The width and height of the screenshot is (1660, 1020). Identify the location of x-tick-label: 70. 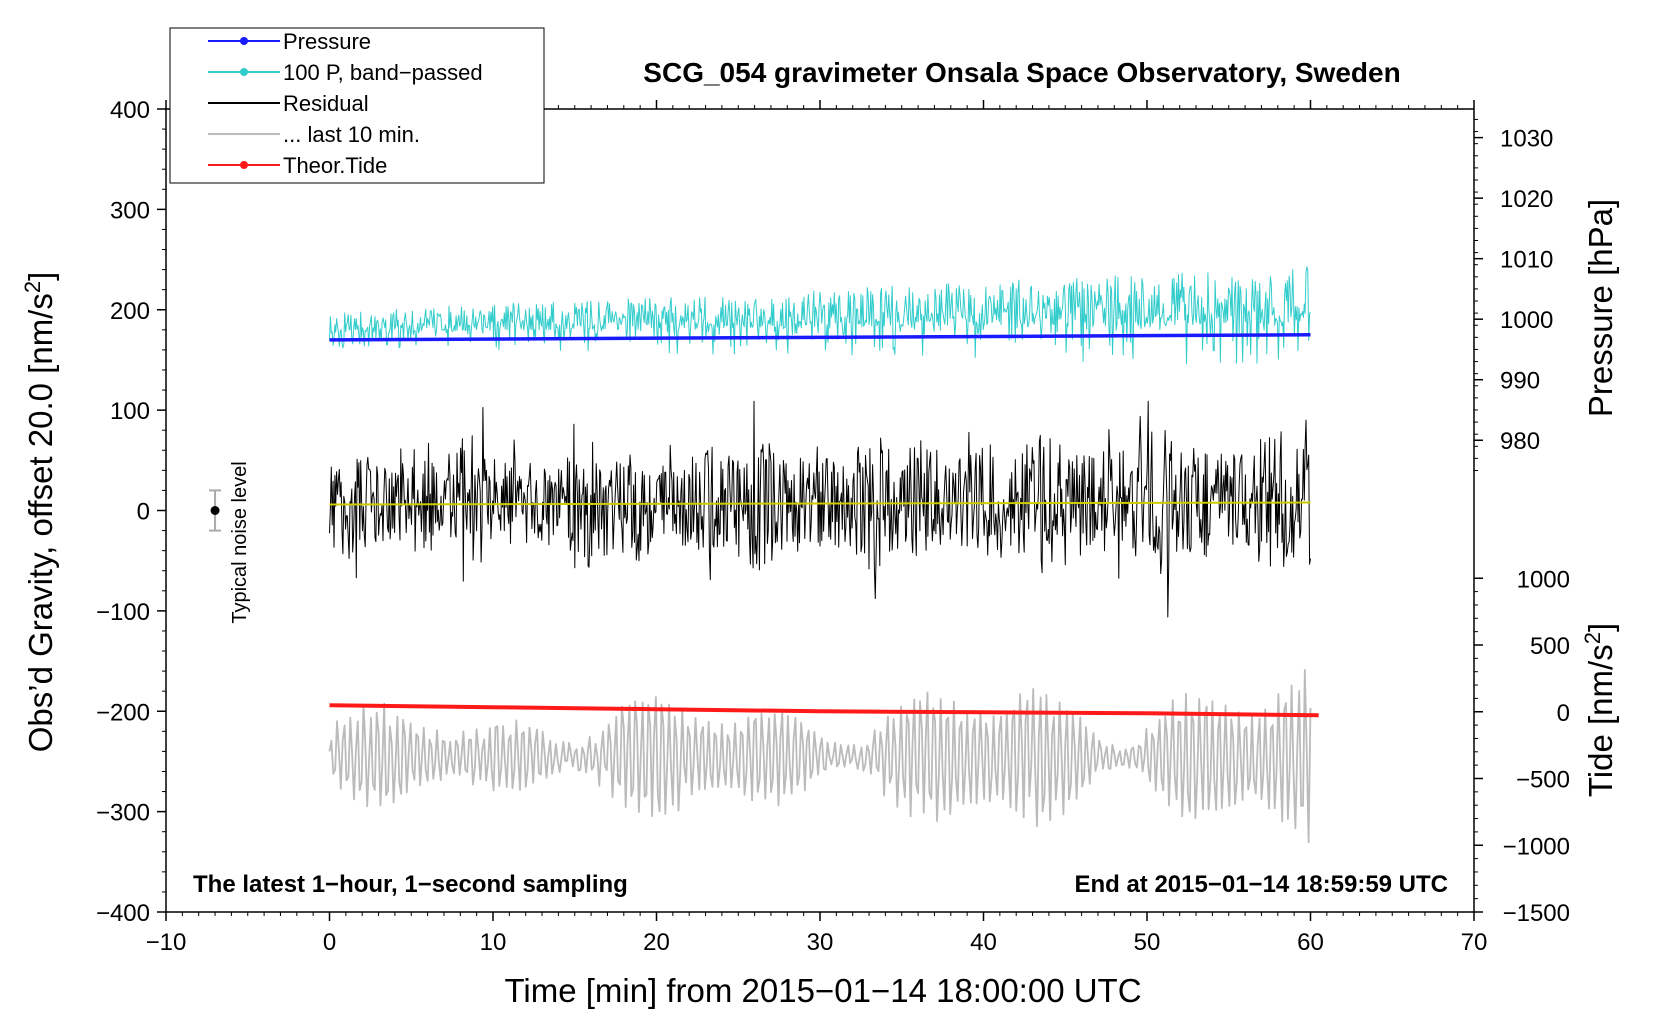
(1474, 942).